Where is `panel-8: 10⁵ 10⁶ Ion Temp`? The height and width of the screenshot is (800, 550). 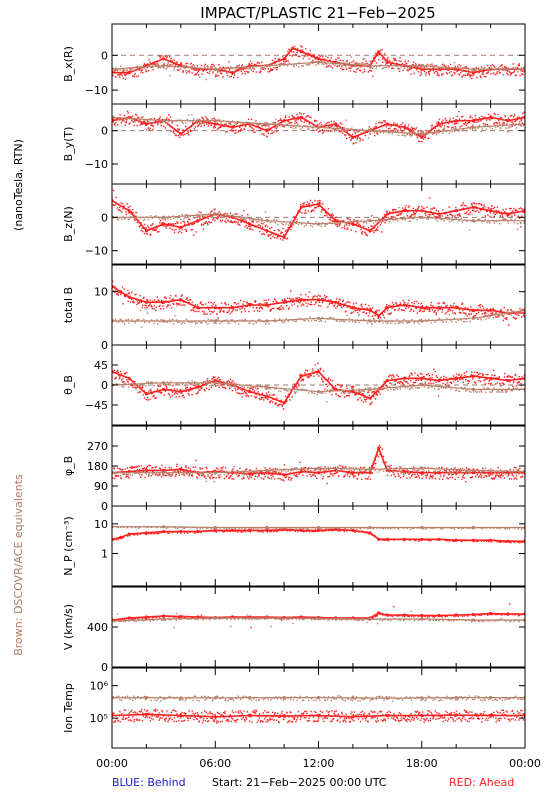 panel-8: 10⁵ 10⁶ Ion Temp is located at coordinates (294, 708).